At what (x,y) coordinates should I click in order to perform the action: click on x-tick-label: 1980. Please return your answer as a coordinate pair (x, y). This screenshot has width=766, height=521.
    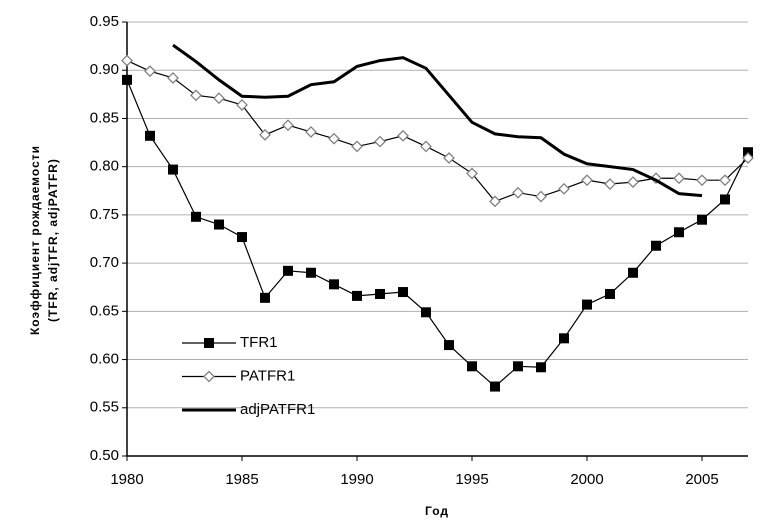
    Looking at the image, I should click on (126, 479).